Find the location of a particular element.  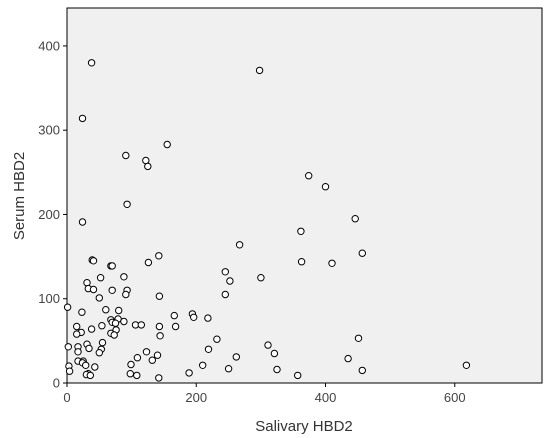

x-axis-title: Salivary HBD2 is located at coordinates (304, 426).